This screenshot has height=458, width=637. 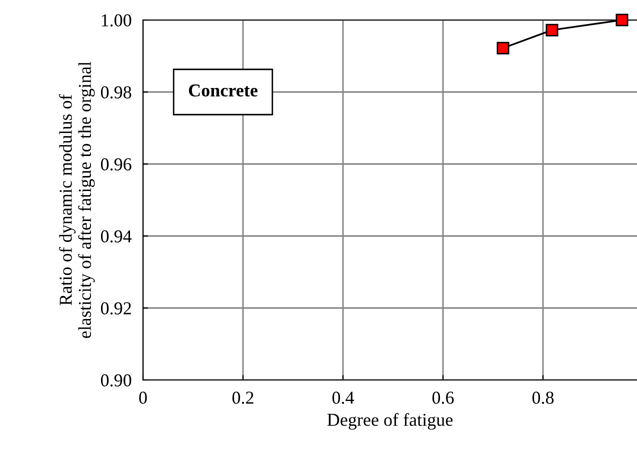 What do you see at coordinates (543, 398) in the screenshot?
I see `x-tick-label: 0.8` at bounding box center [543, 398].